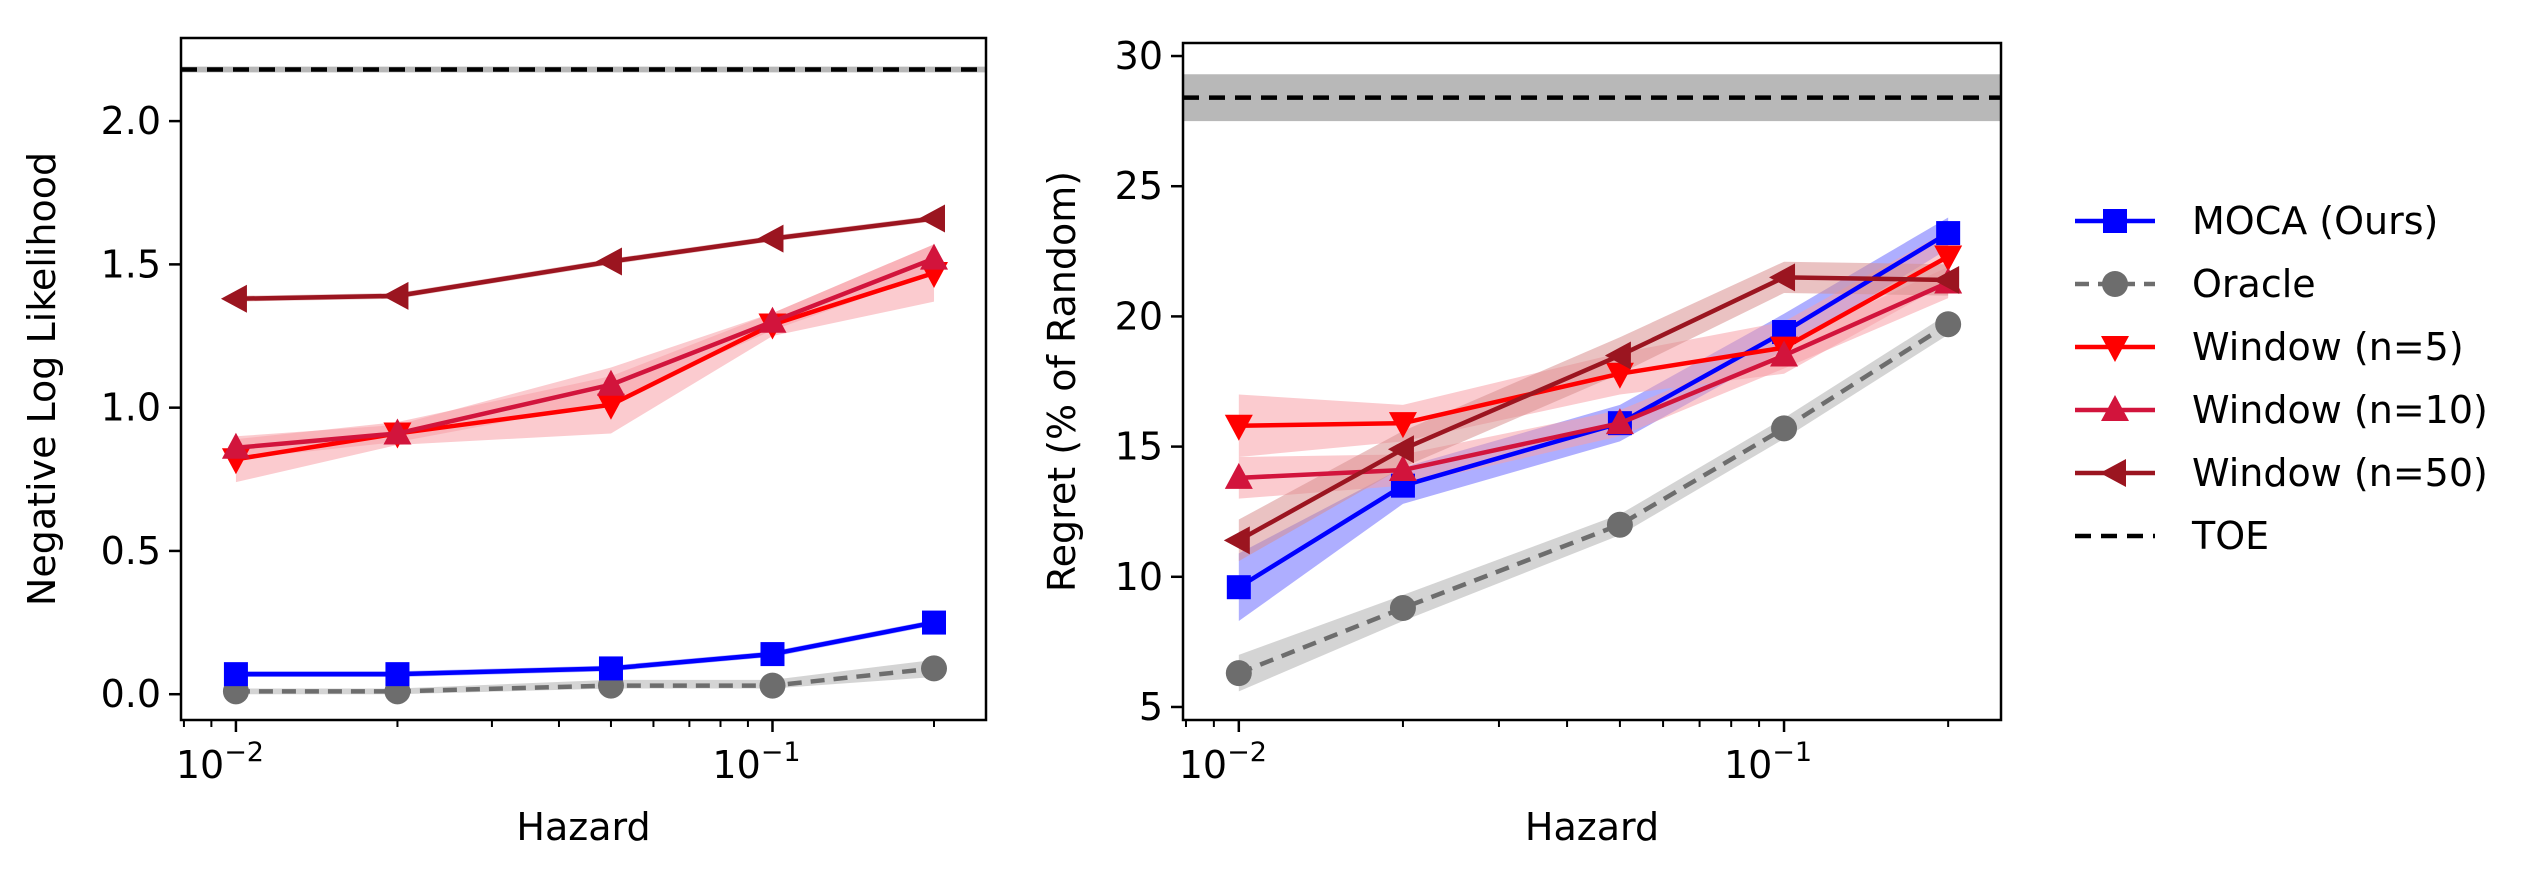 This screenshot has height=882, width=2539. What do you see at coordinates (1592, 98) in the screenshot?
I see `toe-band` at bounding box center [1592, 98].